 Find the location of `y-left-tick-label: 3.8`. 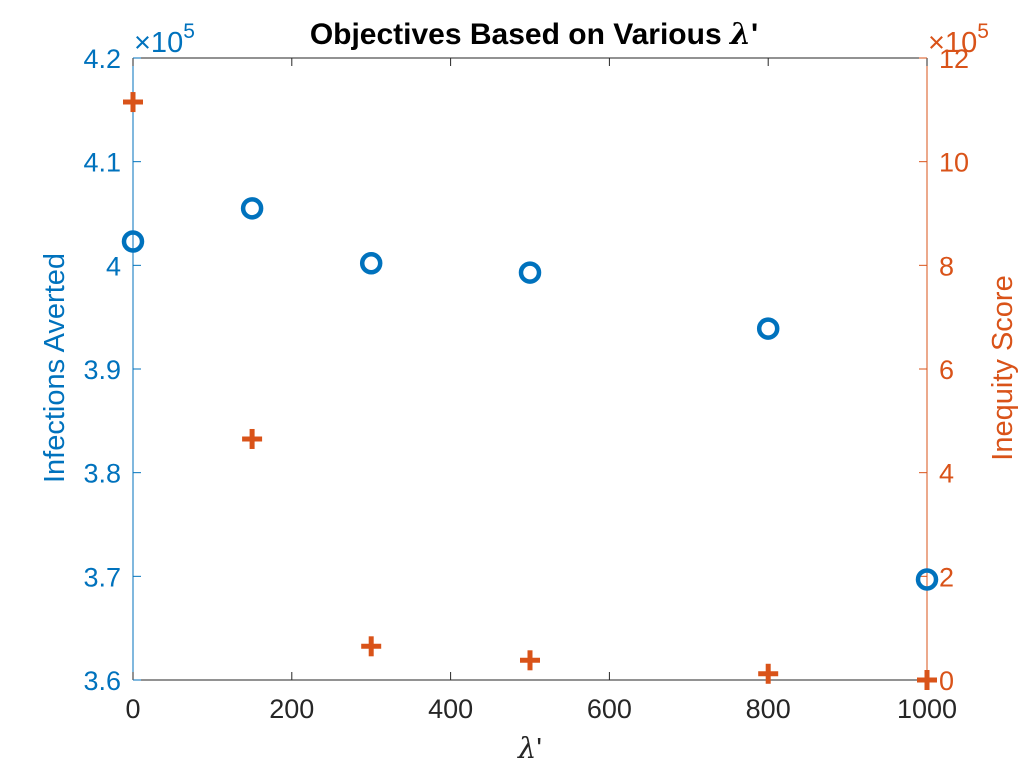

y-left-tick-label: 3.8 is located at coordinates (102, 474).